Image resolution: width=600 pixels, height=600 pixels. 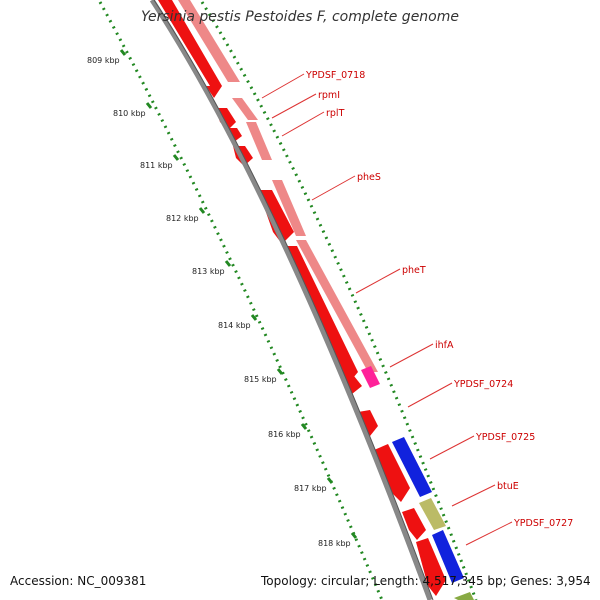 I want to click on gene-label: YPDSF_0724, so click(x=483, y=384).